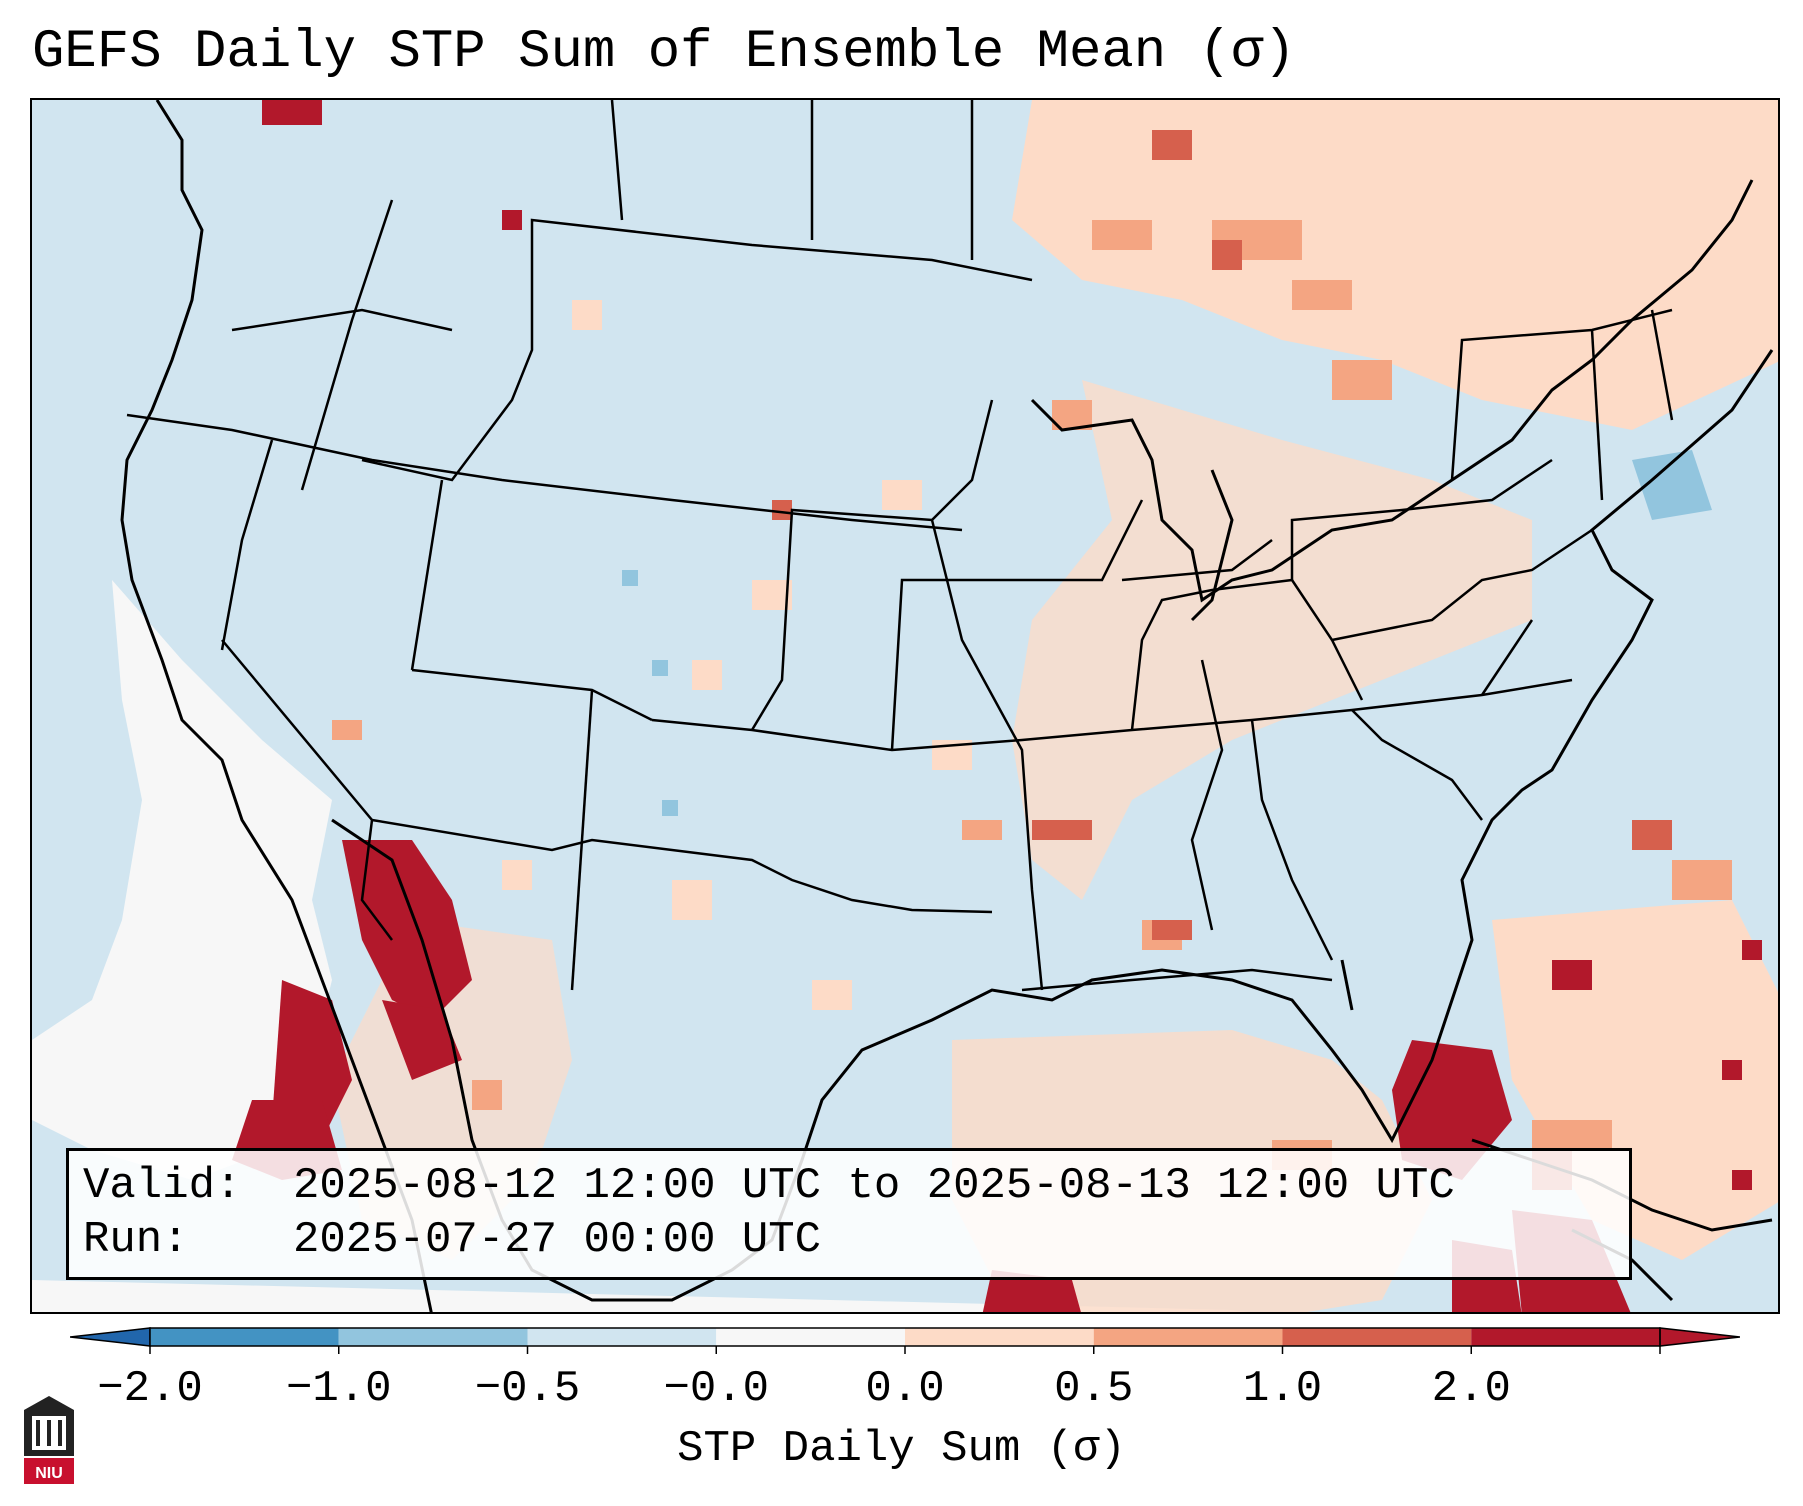 This screenshot has width=1803, height=1506. I want to click on niu-logo-icon: NIU, so click(49, 1440).